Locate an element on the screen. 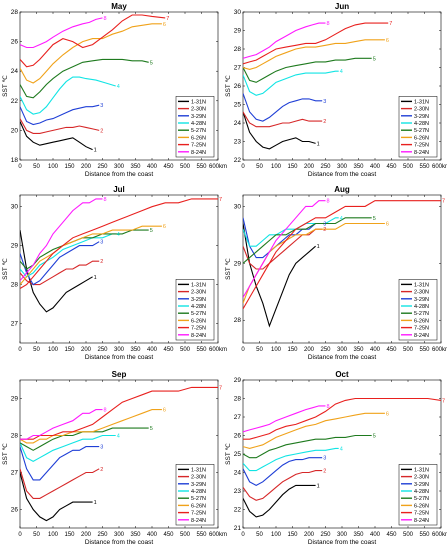 This screenshot has width=447, height=550. y-tick-label: 27 is located at coordinates (15, 324).